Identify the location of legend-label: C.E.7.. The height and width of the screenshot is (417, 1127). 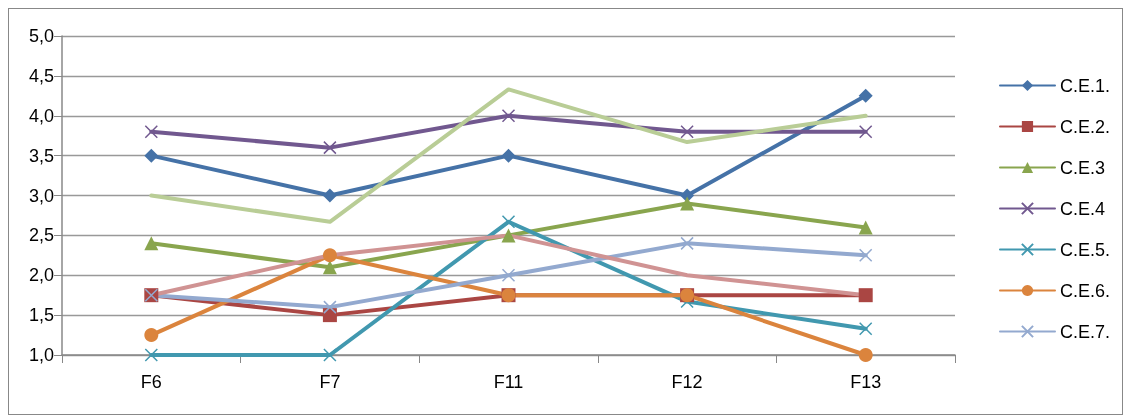
(1085, 331).